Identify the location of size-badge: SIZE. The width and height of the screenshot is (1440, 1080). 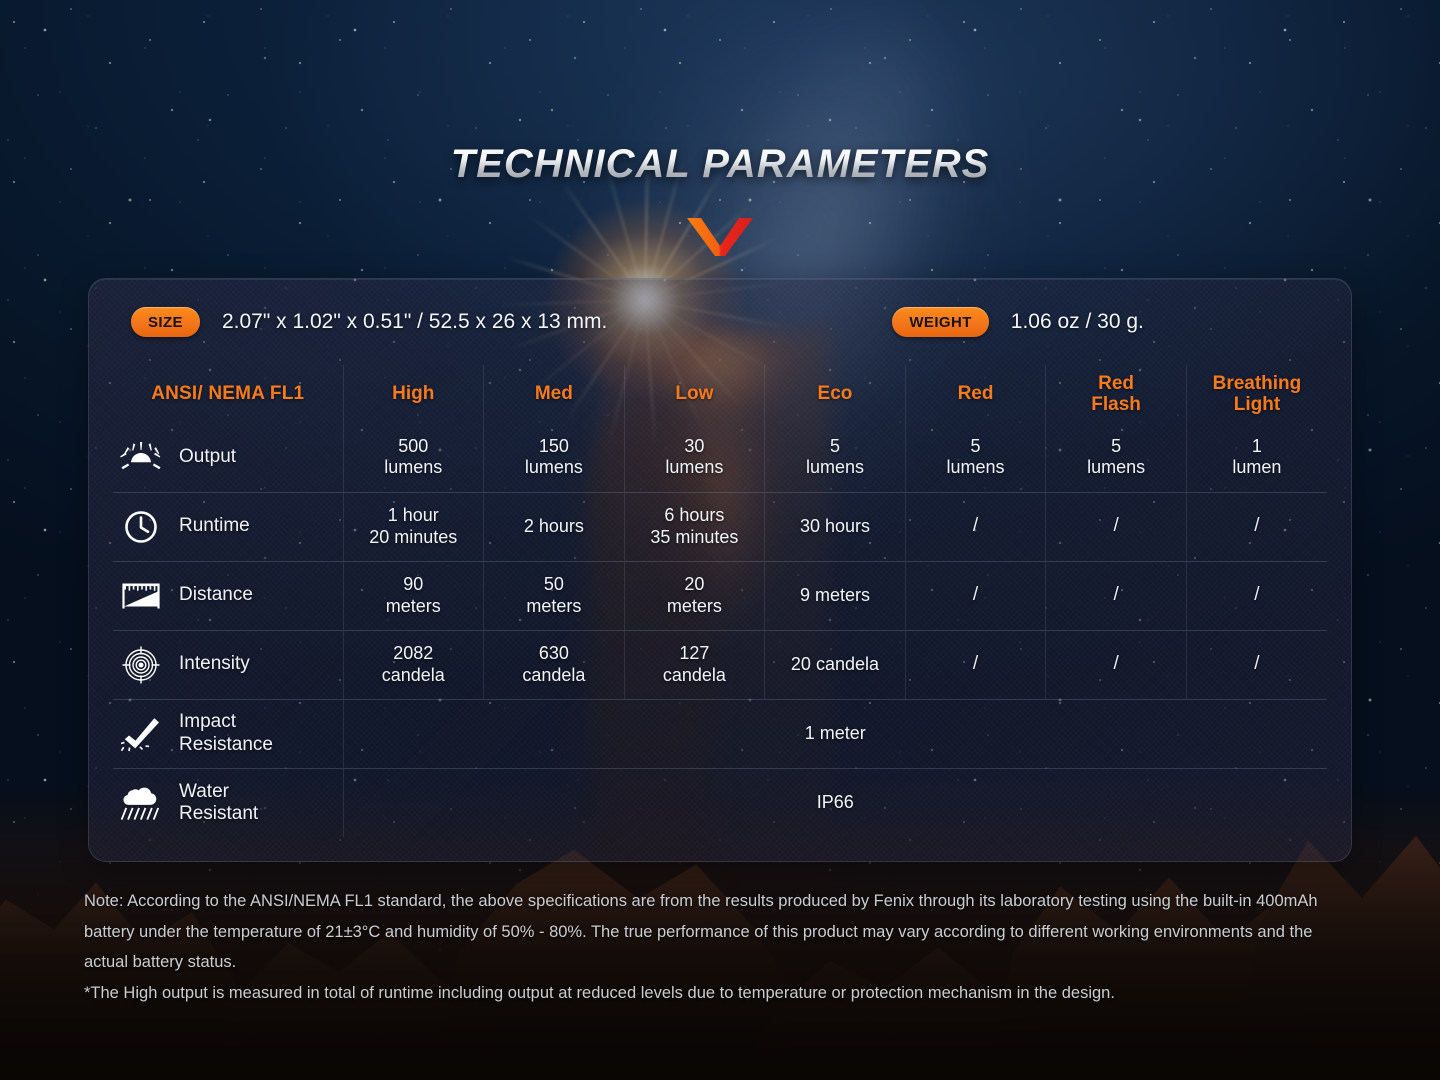
(165, 322).